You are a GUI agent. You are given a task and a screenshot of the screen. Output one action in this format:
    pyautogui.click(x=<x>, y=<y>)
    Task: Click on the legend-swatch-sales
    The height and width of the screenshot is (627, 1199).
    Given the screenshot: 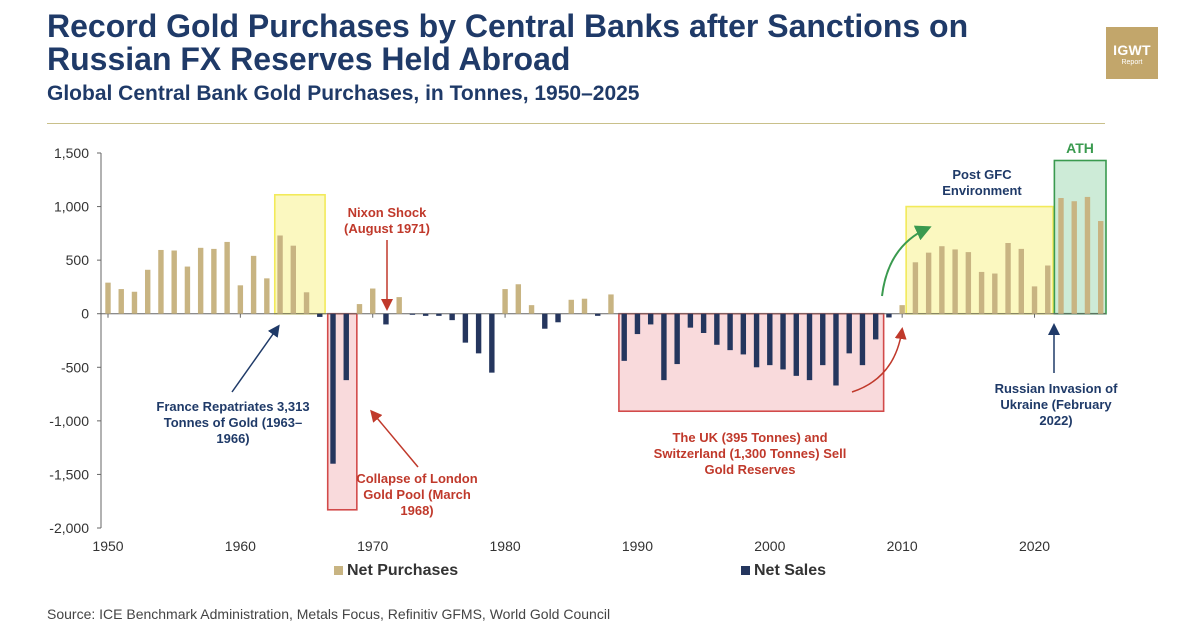 What is the action you would take?
    pyautogui.click(x=745, y=571)
    